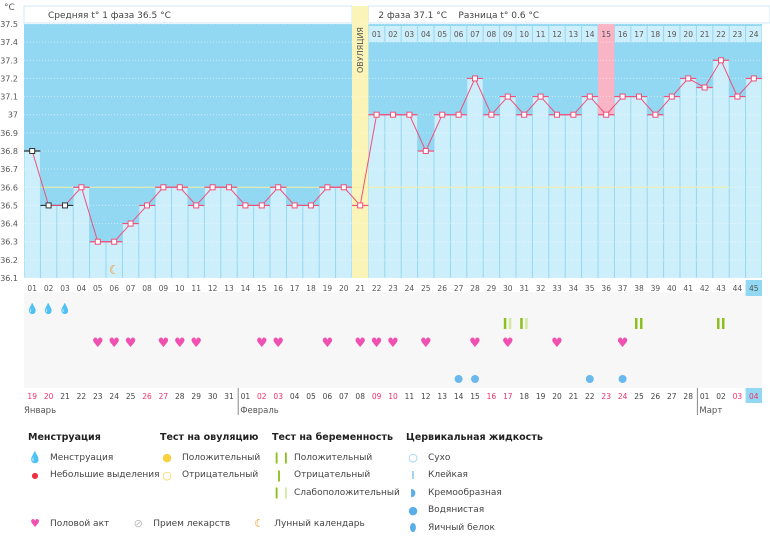  What do you see at coordinates (656, 396) in the screenshot?
I see `date-label: 26` at bounding box center [656, 396].